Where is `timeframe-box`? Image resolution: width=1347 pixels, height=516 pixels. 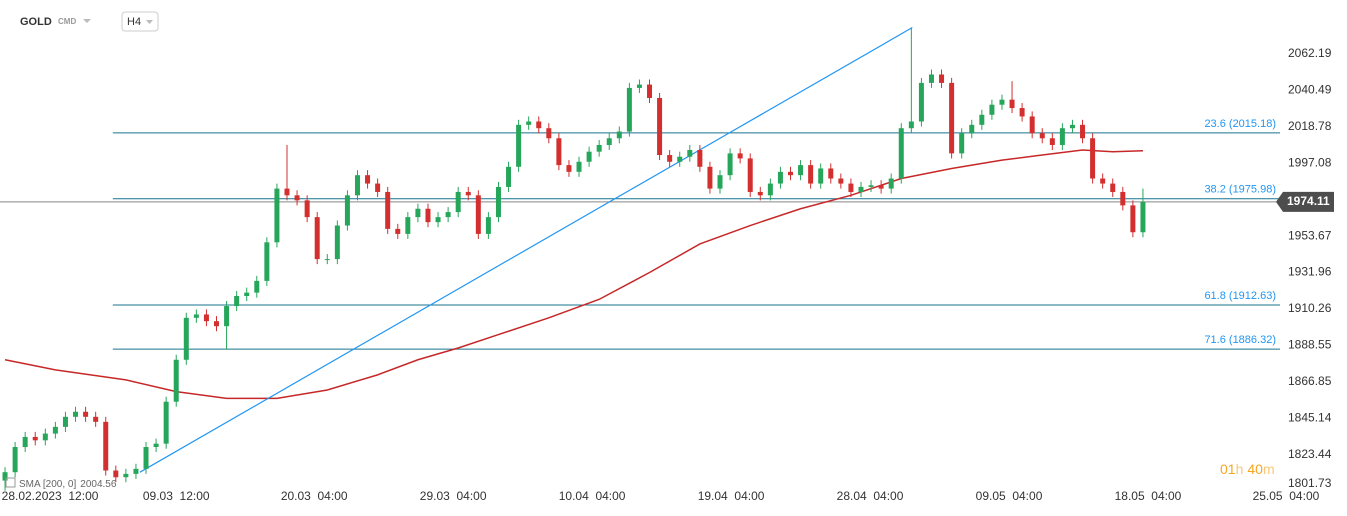 timeframe-box is located at coordinates (140, 21).